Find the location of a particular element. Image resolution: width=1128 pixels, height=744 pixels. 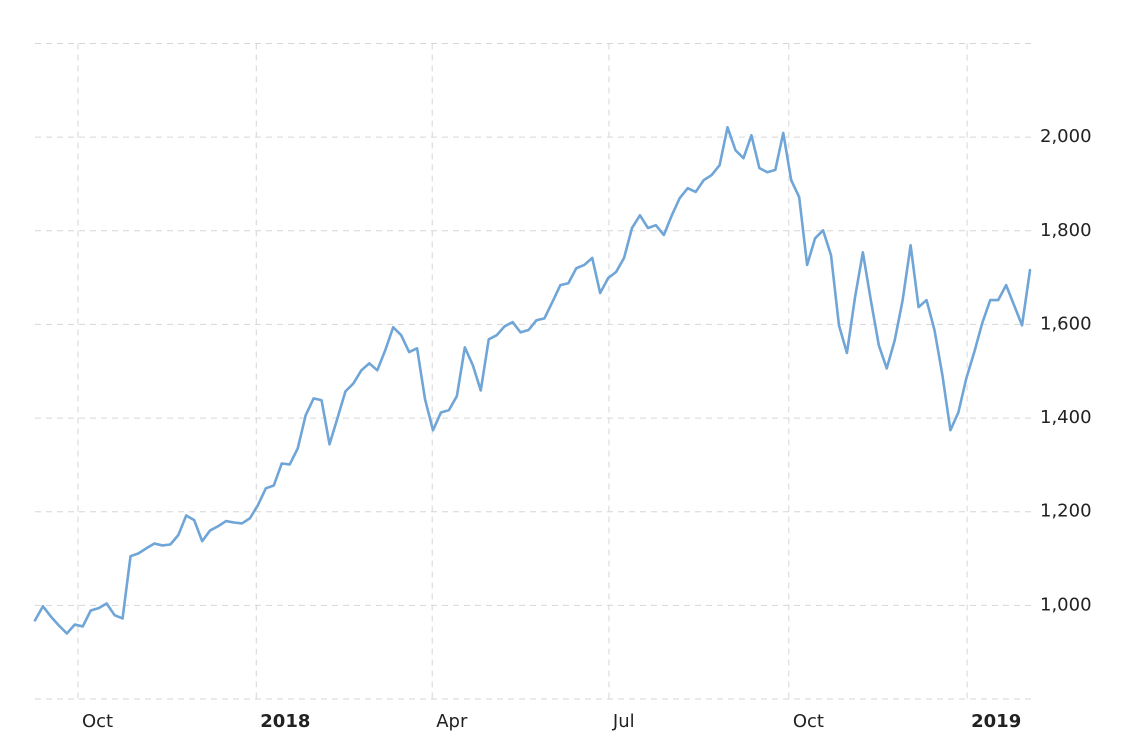

y-tick-label: 2,000 is located at coordinates (1066, 136).